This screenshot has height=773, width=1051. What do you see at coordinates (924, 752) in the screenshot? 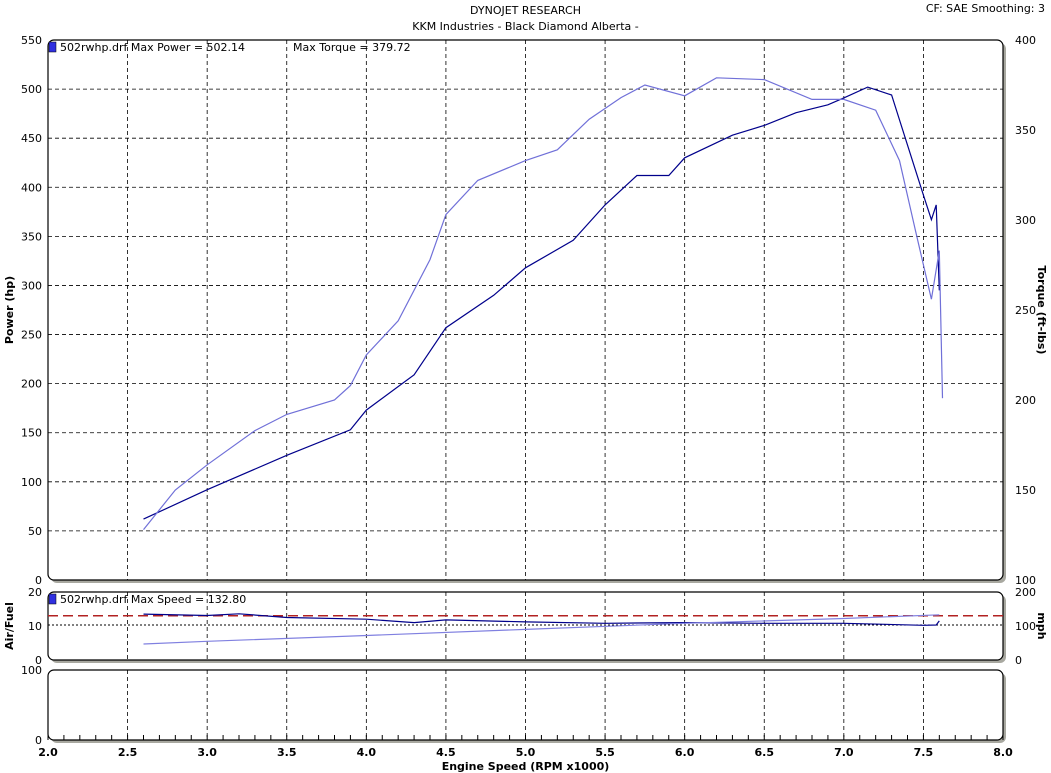
I see `x-tick-label: 7.5` at bounding box center [924, 752].